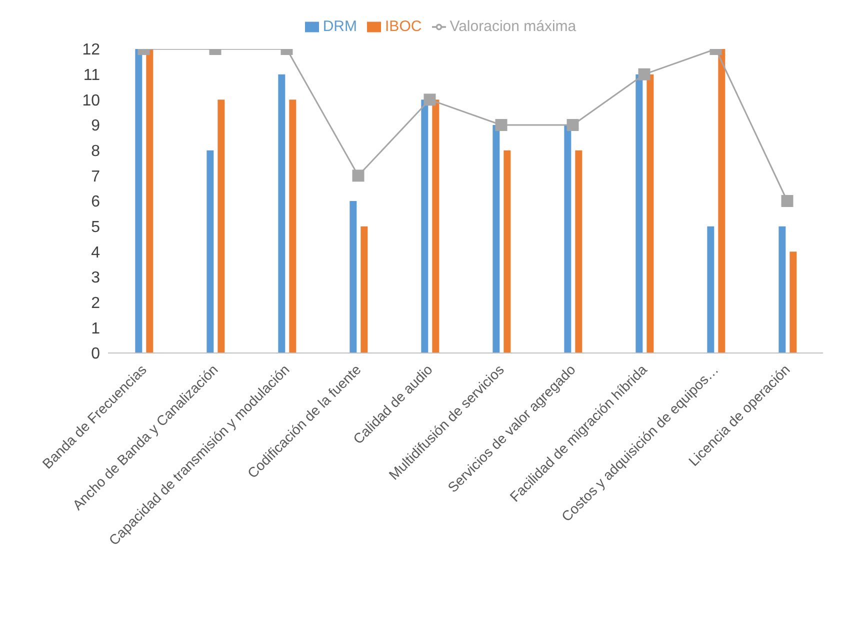 The width and height of the screenshot is (861, 621). What do you see at coordinates (91, 101) in the screenshot?
I see `y-tick-label: 10` at bounding box center [91, 101].